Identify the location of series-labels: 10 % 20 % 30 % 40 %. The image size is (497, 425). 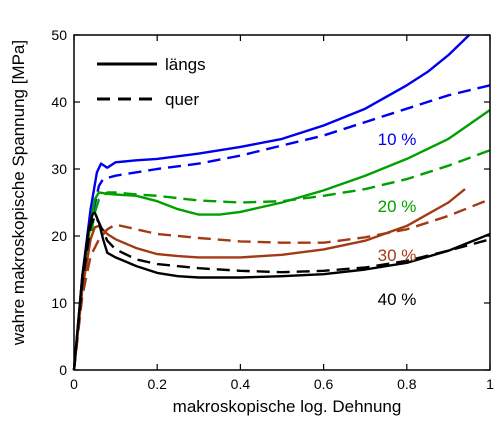
(397, 219).